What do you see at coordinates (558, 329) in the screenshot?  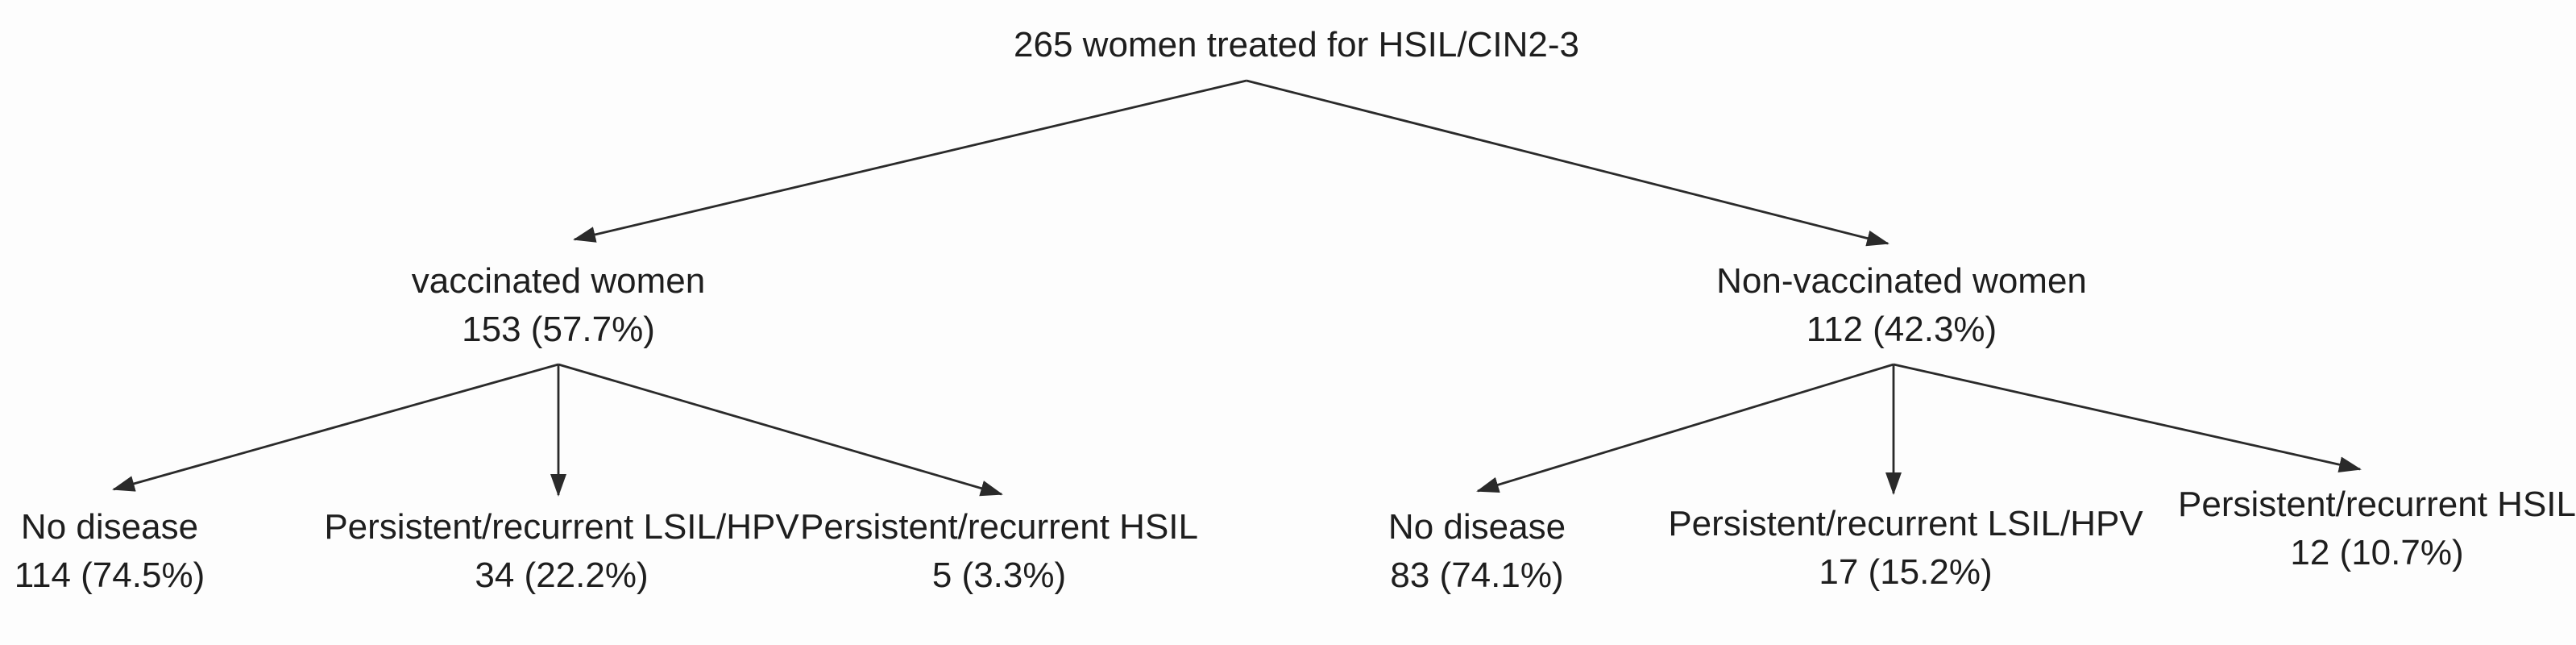 I see `node-vaccinated-count: 153 (57.7%)` at bounding box center [558, 329].